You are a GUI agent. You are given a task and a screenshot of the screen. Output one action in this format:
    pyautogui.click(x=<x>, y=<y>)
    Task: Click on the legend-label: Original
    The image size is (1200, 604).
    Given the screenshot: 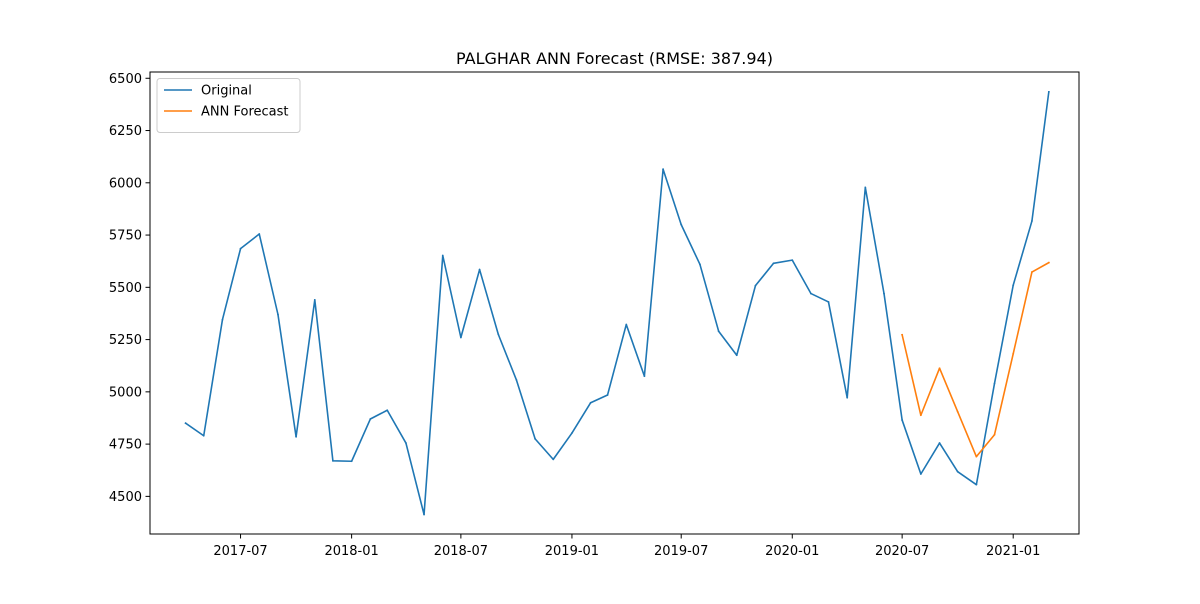 What is the action you would take?
    pyautogui.click(x=226, y=91)
    